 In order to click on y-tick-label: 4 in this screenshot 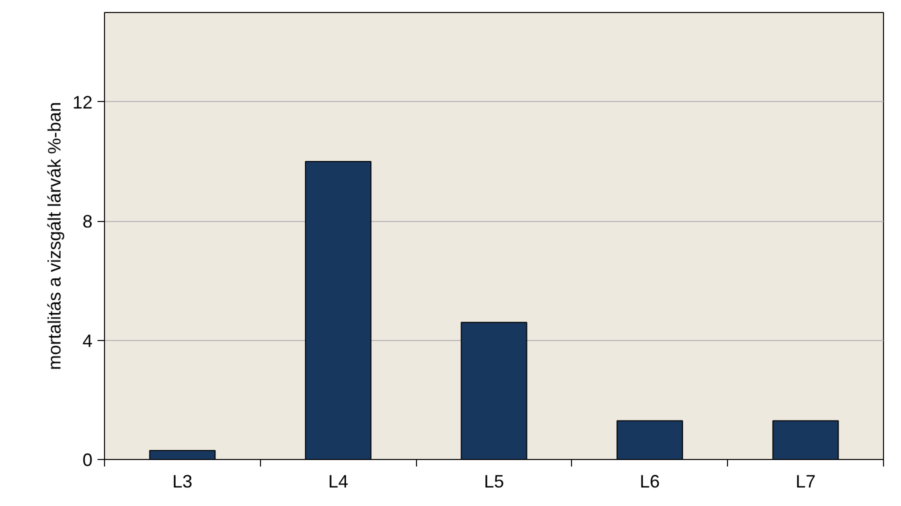, I will do `click(87, 340)`.